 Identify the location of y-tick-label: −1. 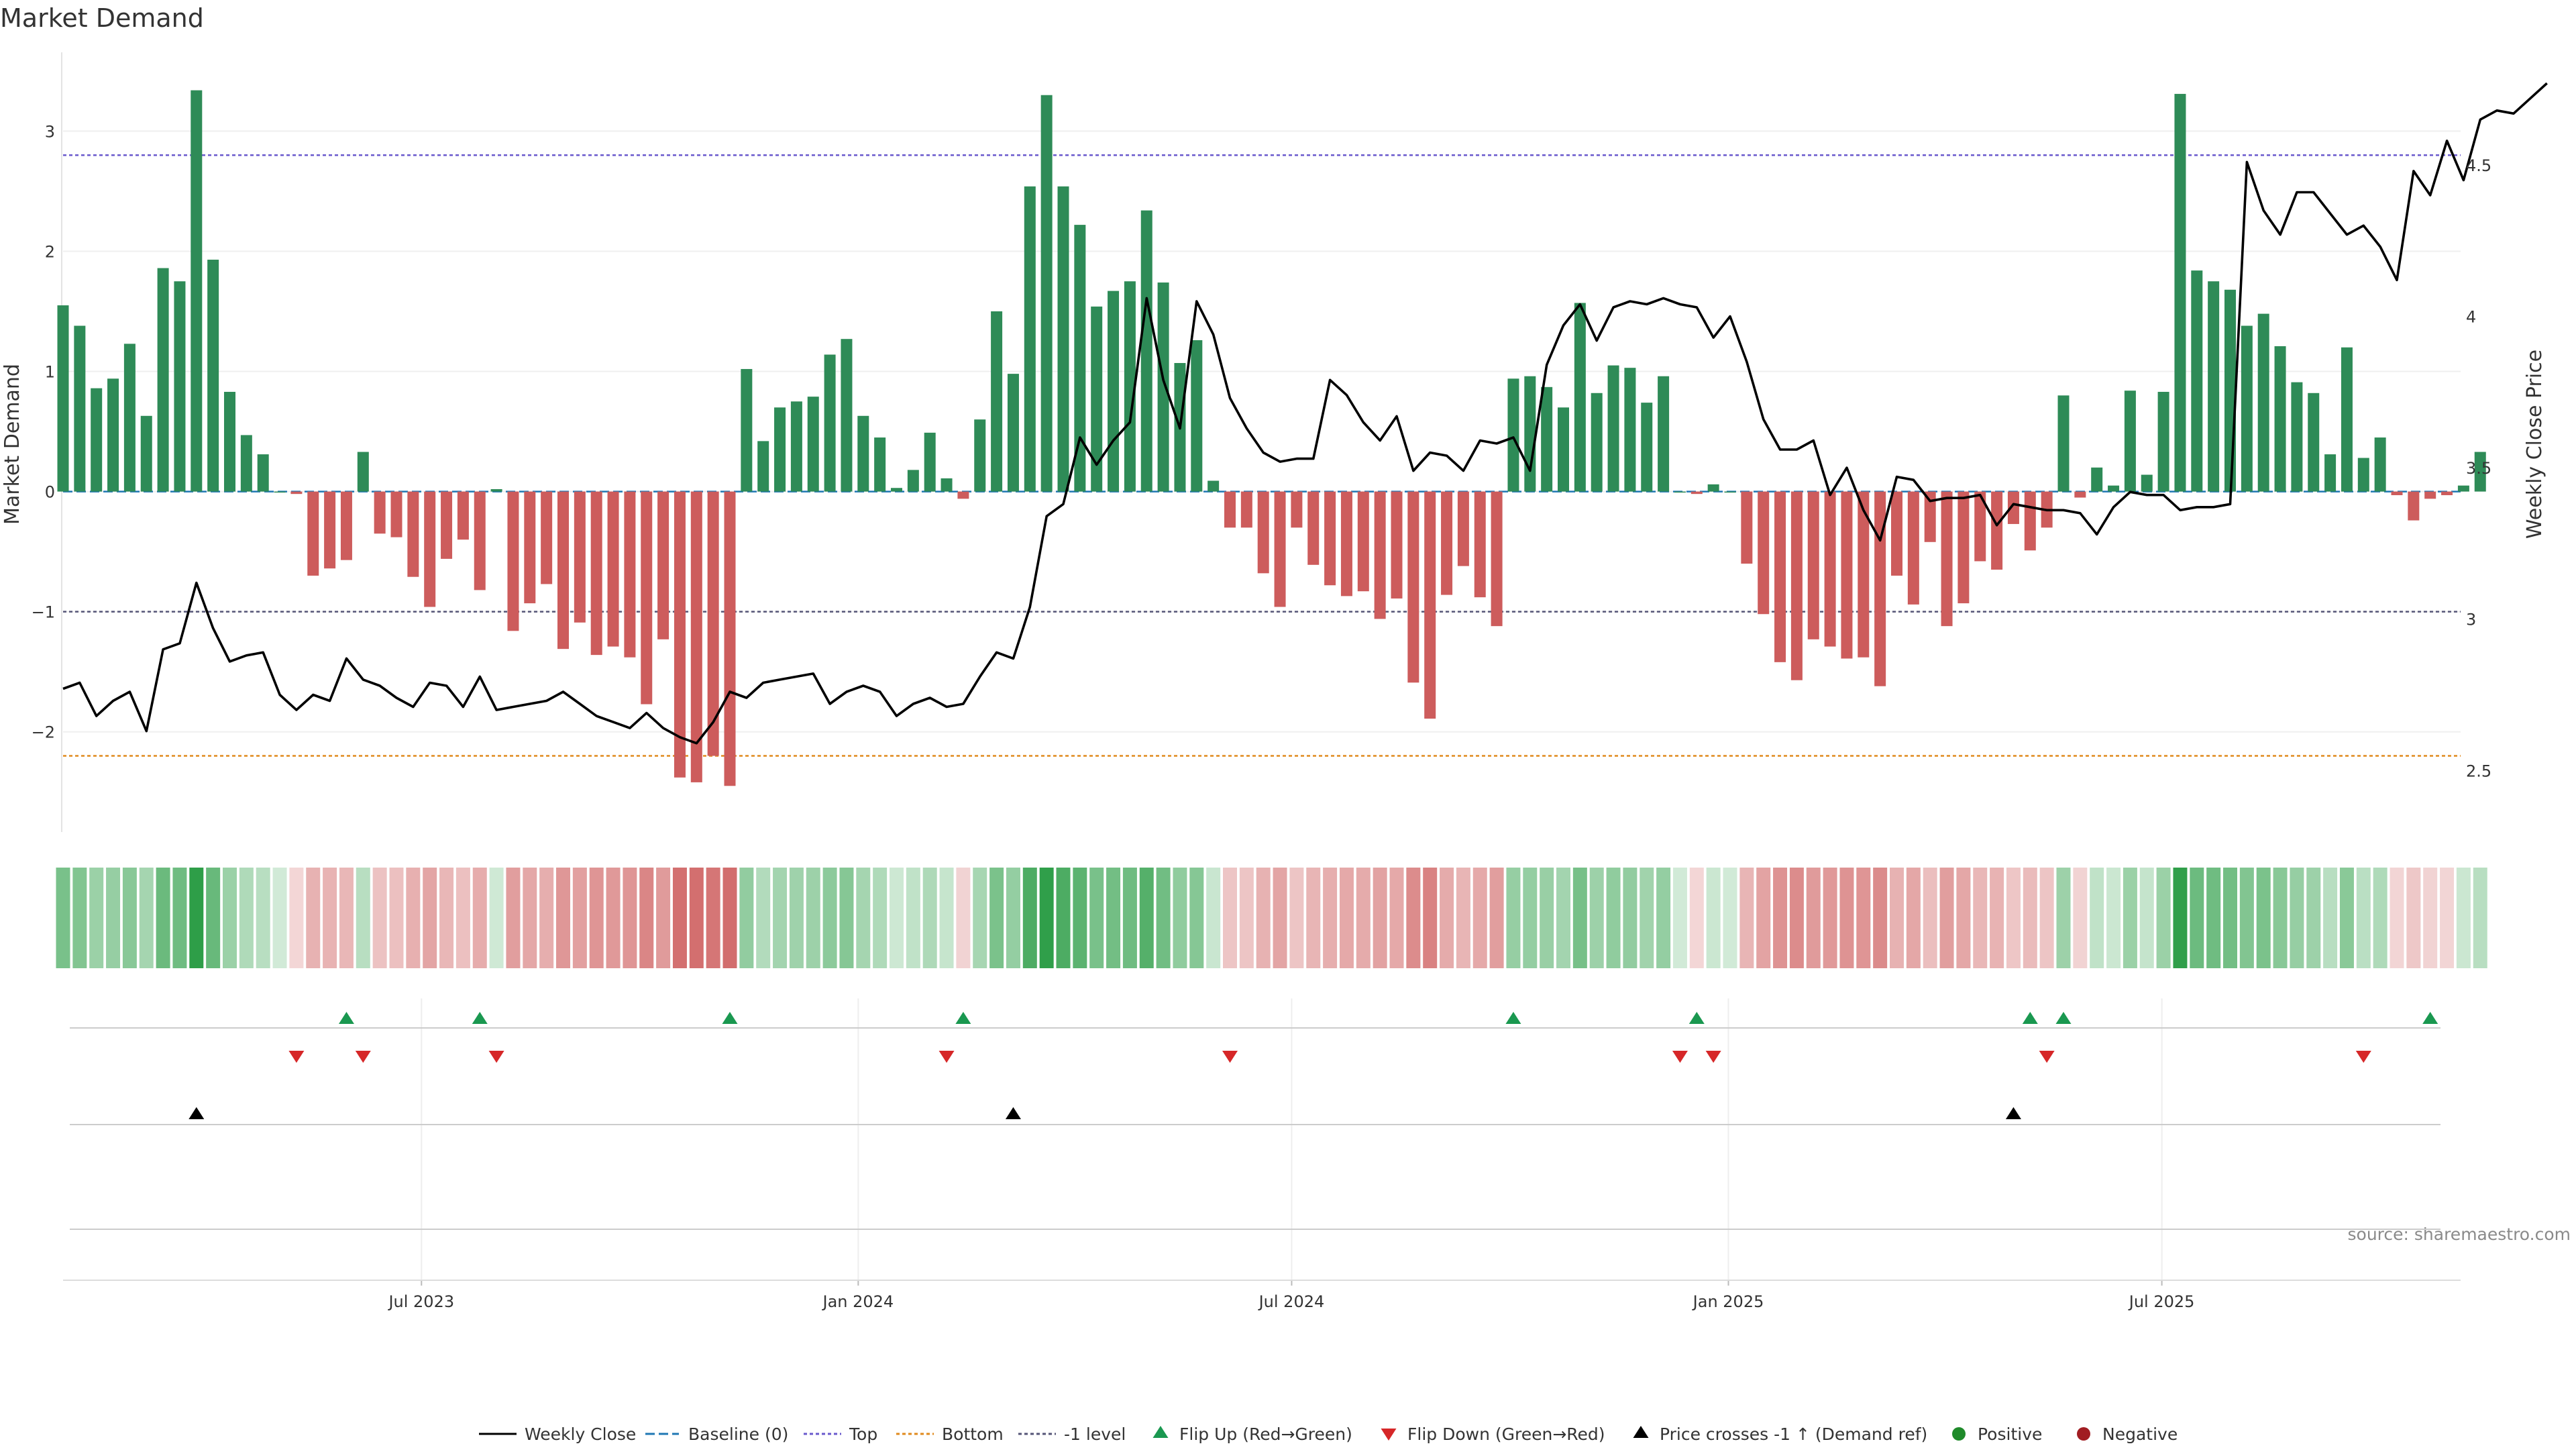
(43, 613).